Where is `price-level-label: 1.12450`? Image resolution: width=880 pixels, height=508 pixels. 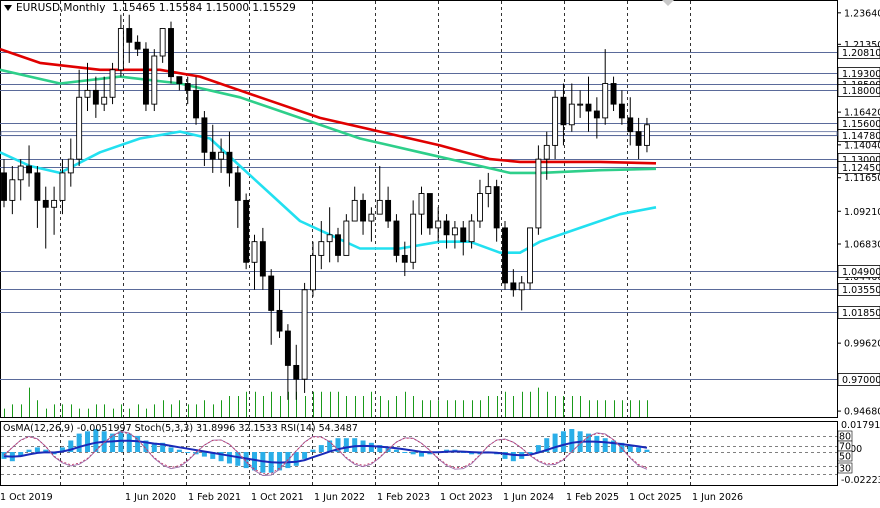
price-level-label: 1.12450 is located at coordinates (861, 168).